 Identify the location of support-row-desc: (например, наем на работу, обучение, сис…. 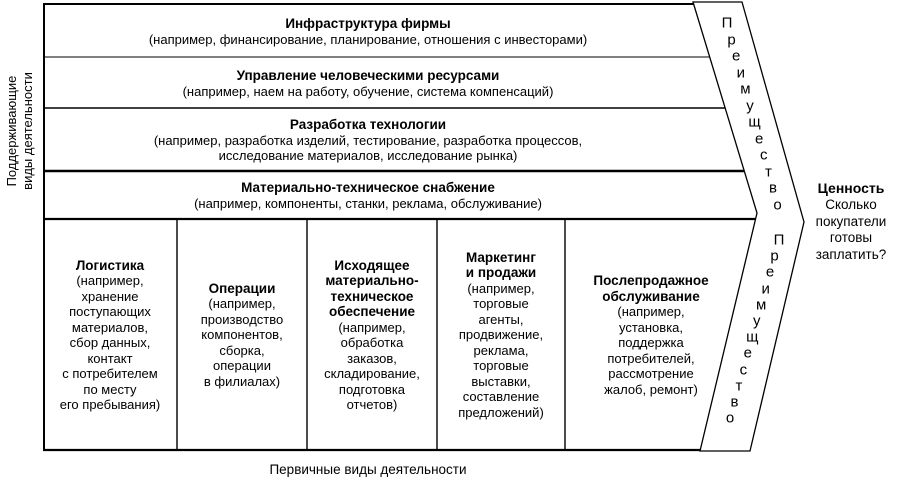
(368, 91).